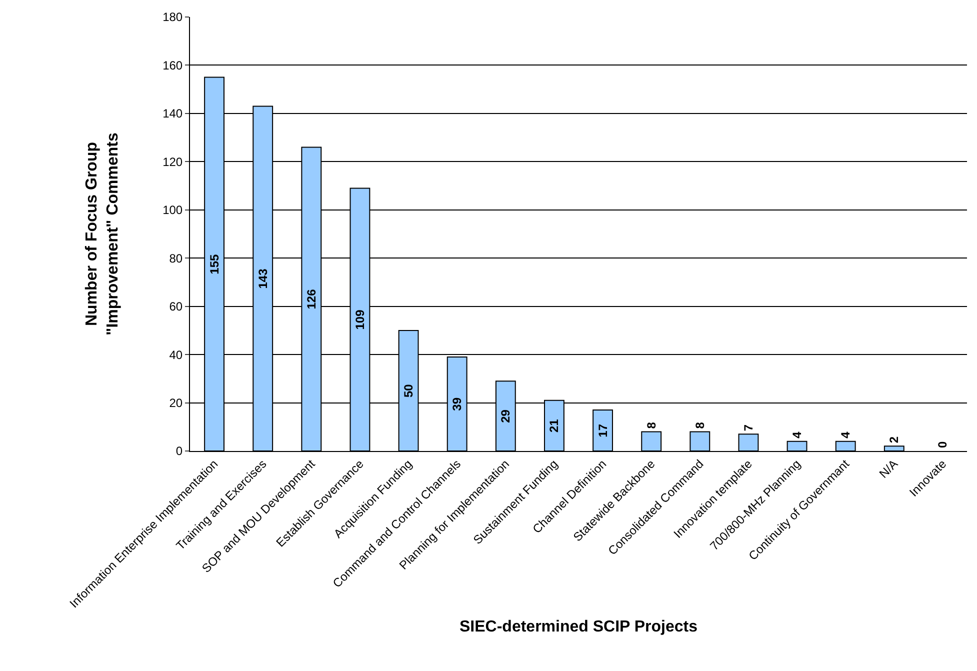  I want to click on y-tick-label: 20, so click(176, 403).